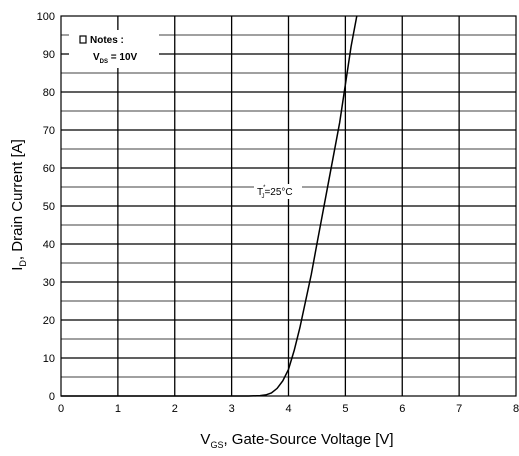 The image size is (519, 456). Describe the element at coordinates (49, 359) in the screenshot. I see `y-tick-label: 10` at that location.